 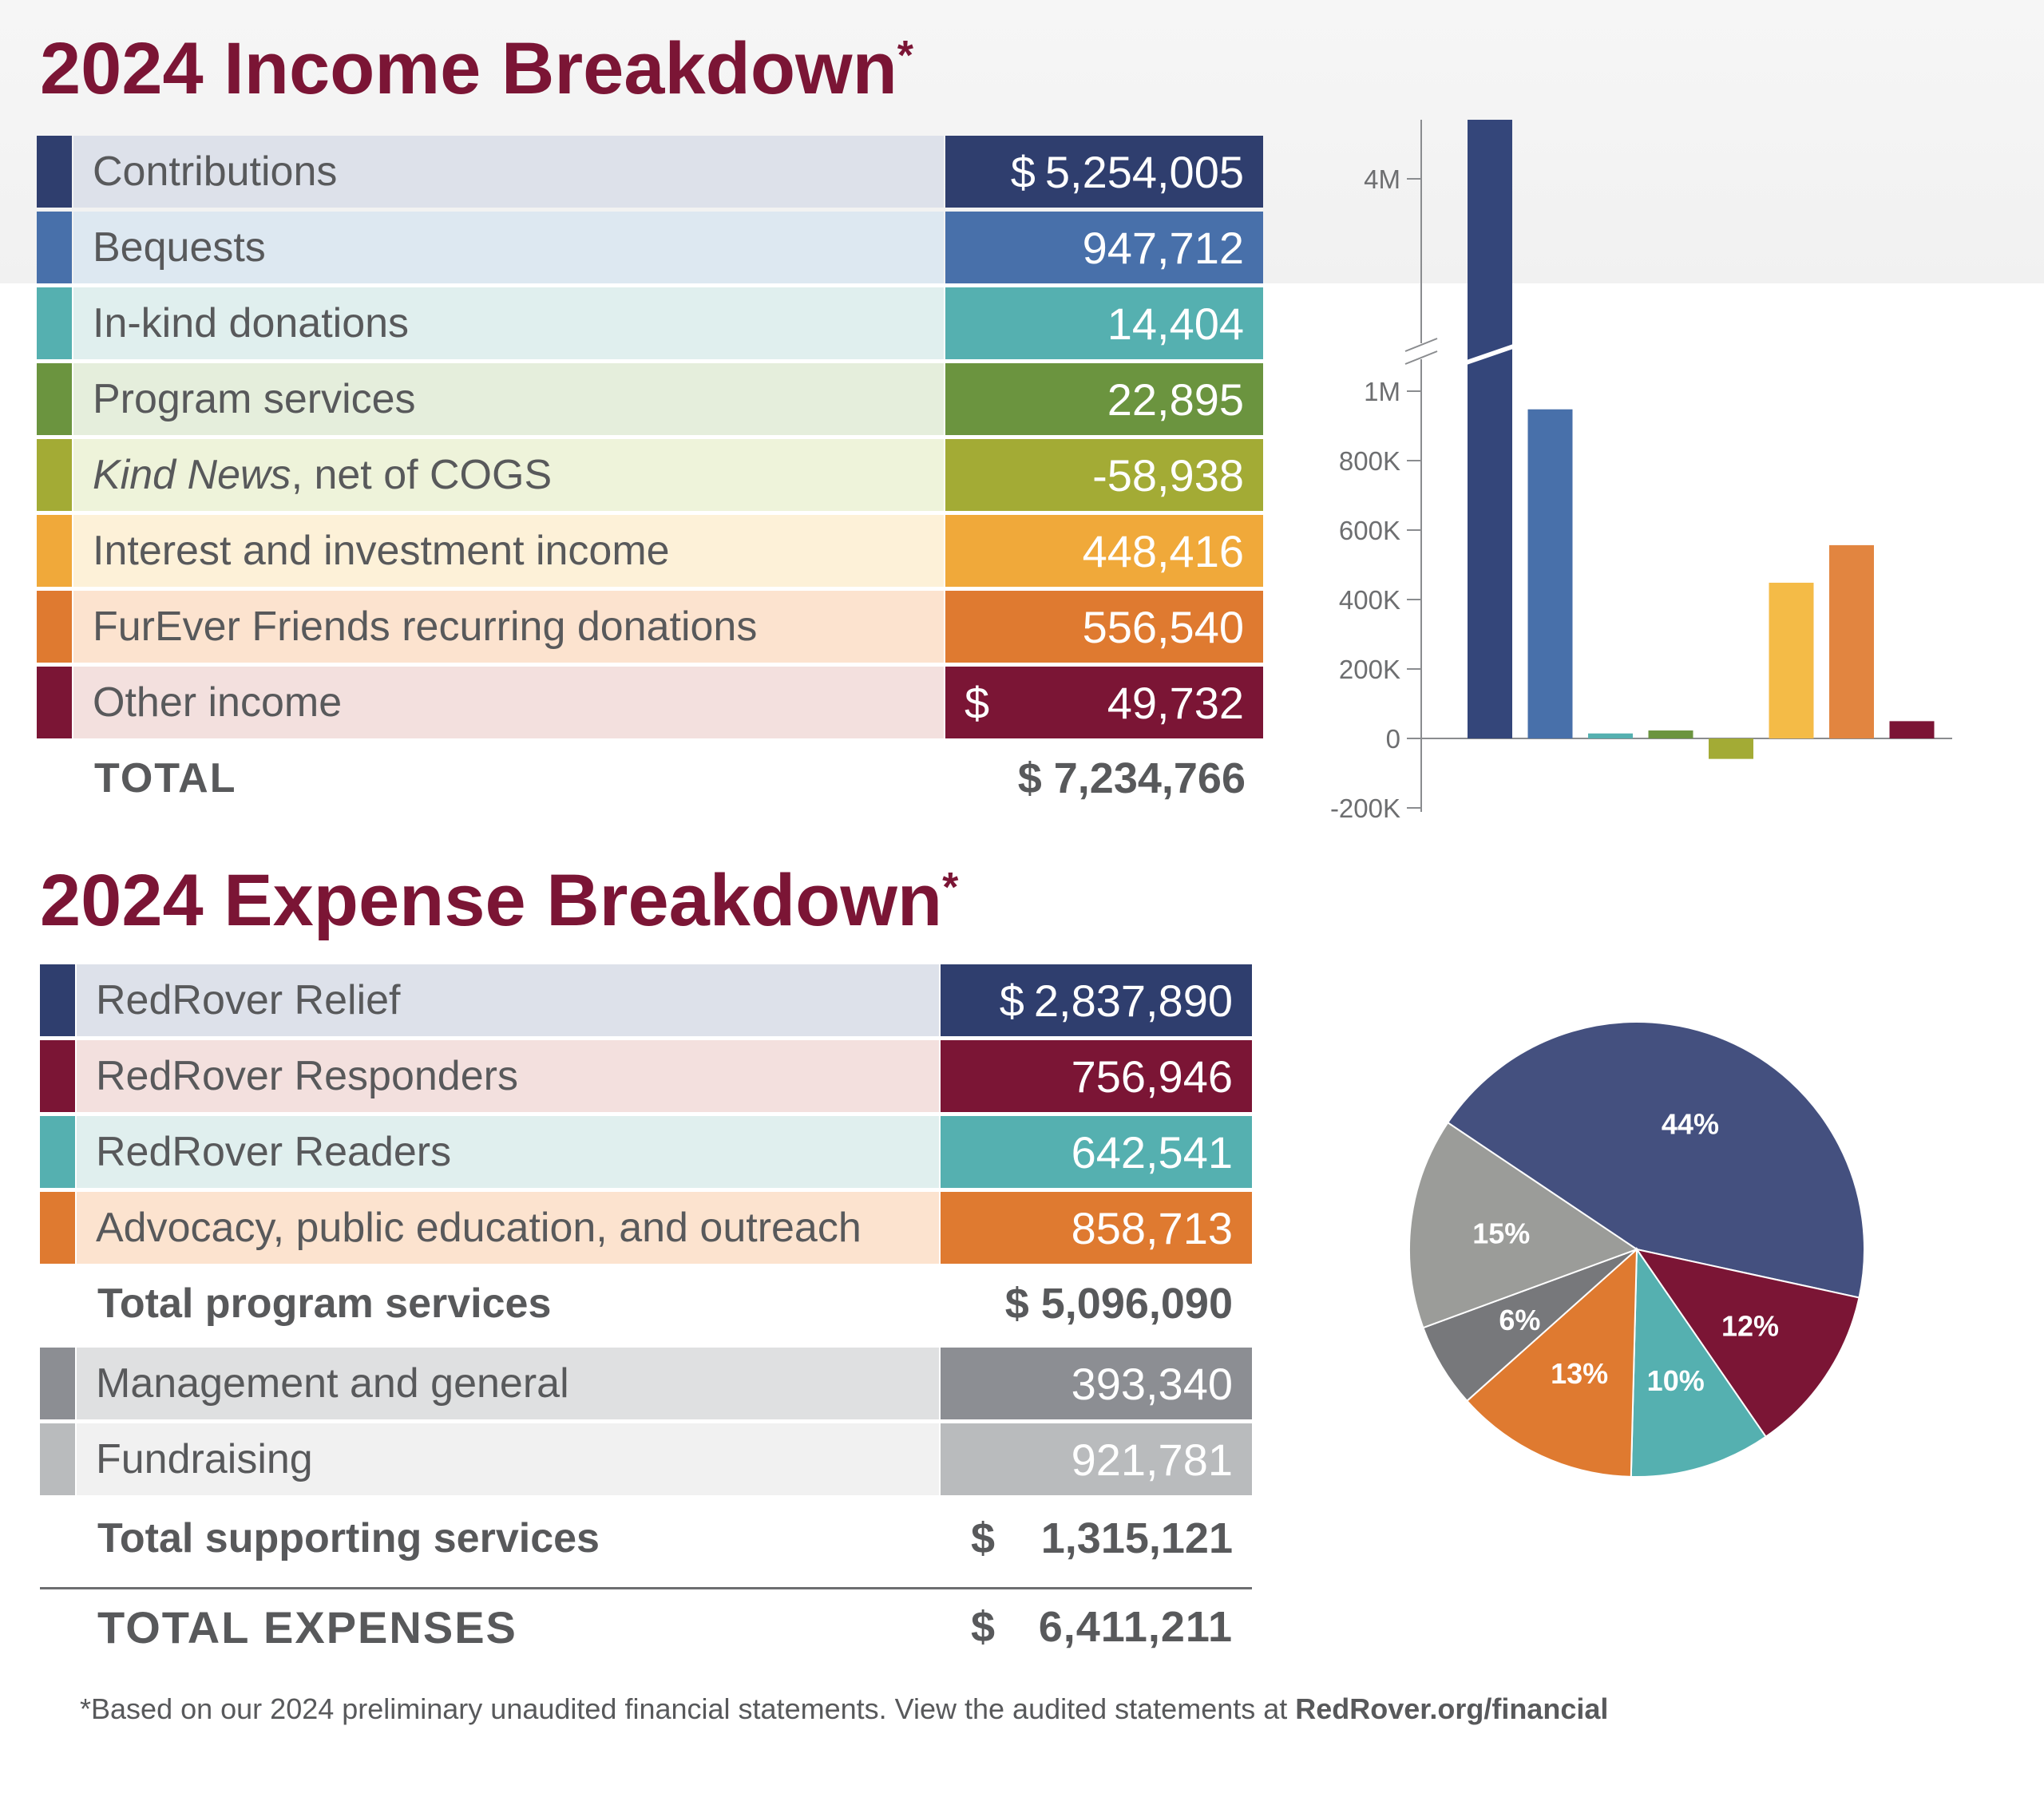 I want to click on row-amount: 947,712, so click(x=1163, y=247).